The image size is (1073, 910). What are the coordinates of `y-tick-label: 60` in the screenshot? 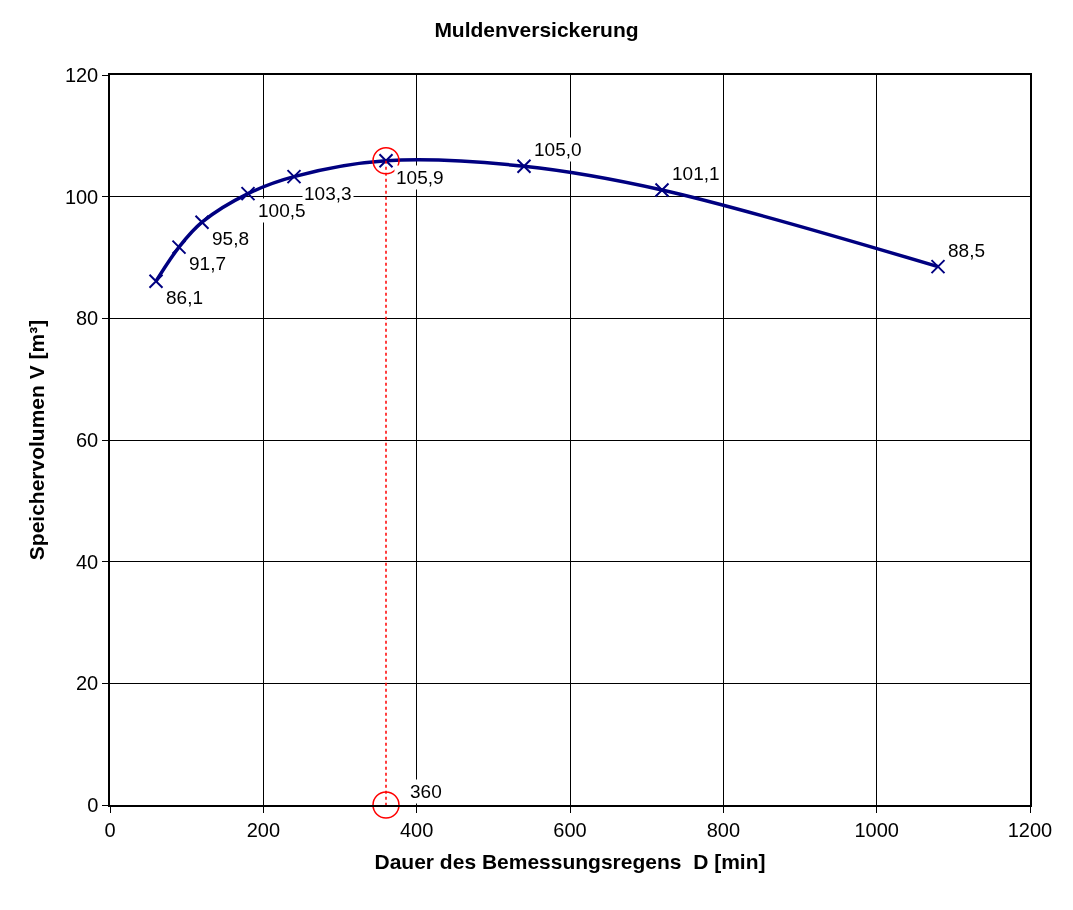 It's located at (87, 440).